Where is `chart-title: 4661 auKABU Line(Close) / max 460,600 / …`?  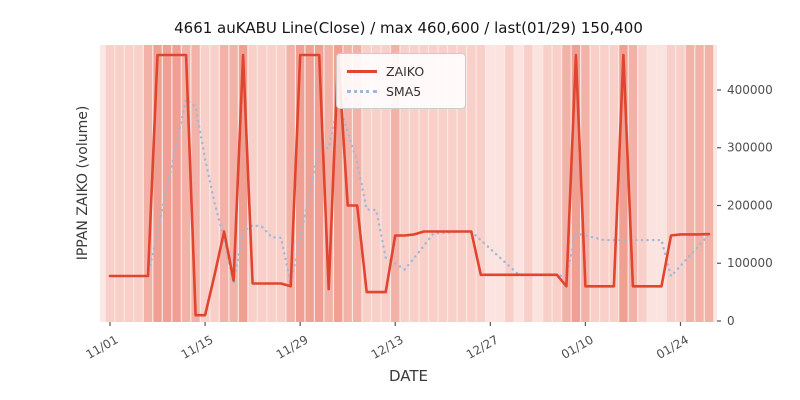 chart-title: 4661 auKABU Line(Close) / max 460,600 / … is located at coordinates (408, 28).